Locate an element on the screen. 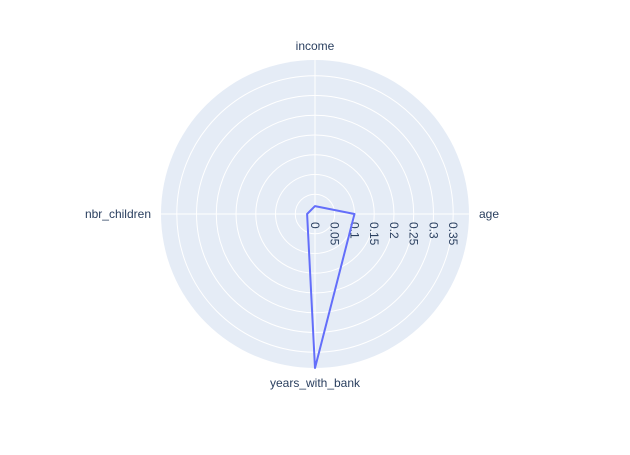 This screenshot has width=630, height=455. radial-tick-label: 0.05 is located at coordinates (335, 234).